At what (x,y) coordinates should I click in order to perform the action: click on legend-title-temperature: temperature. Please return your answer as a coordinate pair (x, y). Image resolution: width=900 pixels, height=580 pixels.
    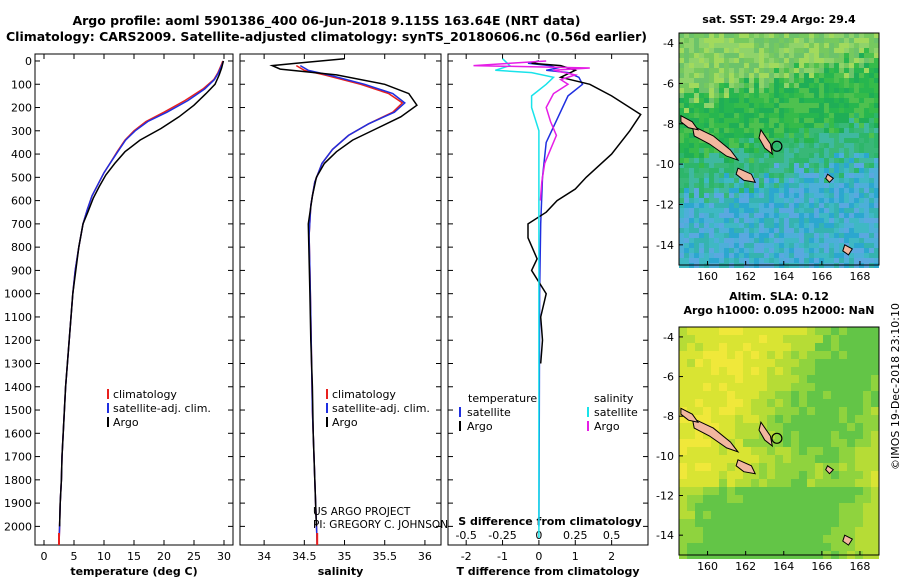
    Looking at the image, I should click on (502, 398).